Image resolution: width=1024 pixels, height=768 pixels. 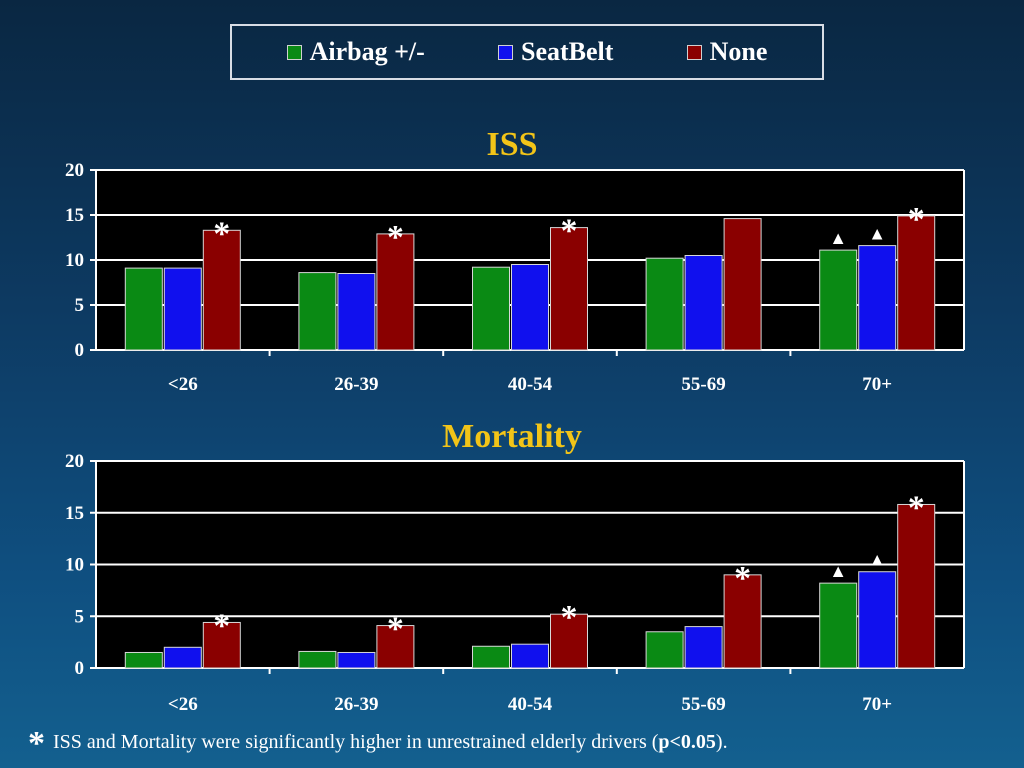 What do you see at coordinates (80, 305) in the screenshot?
I see `iss-y-tick-label: 5` at bounding box center [80, 305].